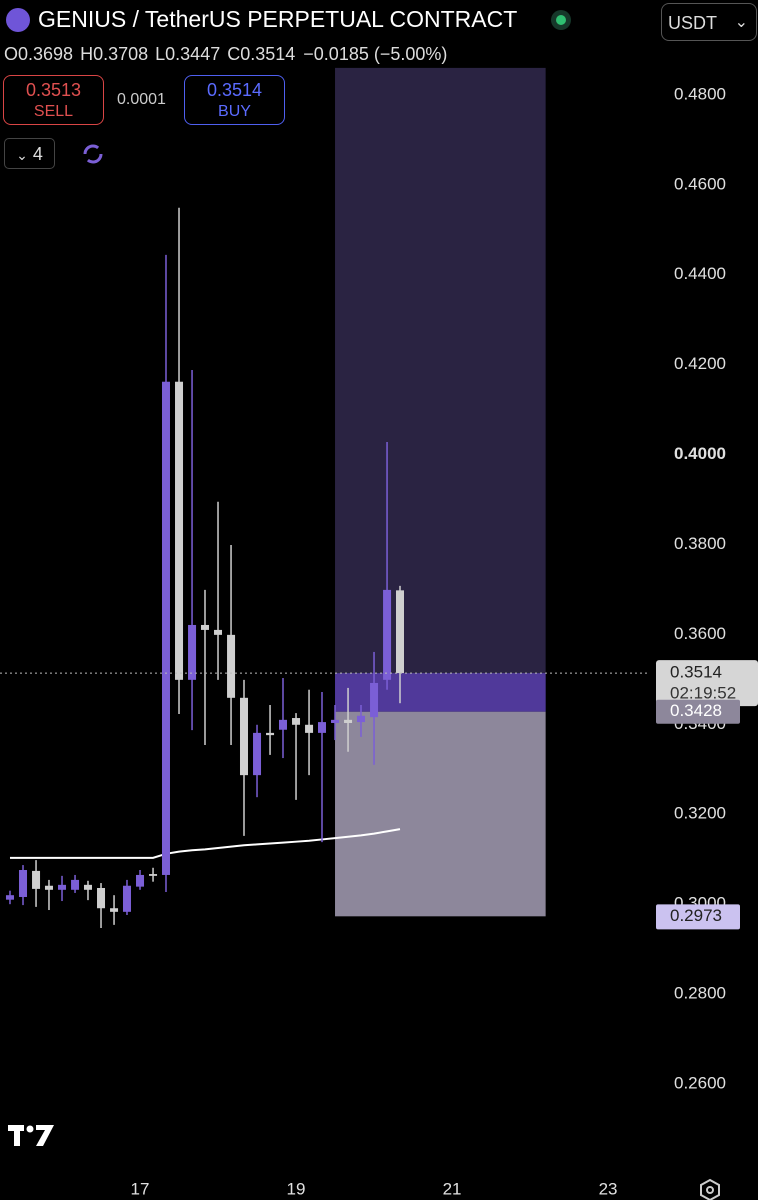  I want to click on ohlc-value: 0.3698, so click(46, 54).